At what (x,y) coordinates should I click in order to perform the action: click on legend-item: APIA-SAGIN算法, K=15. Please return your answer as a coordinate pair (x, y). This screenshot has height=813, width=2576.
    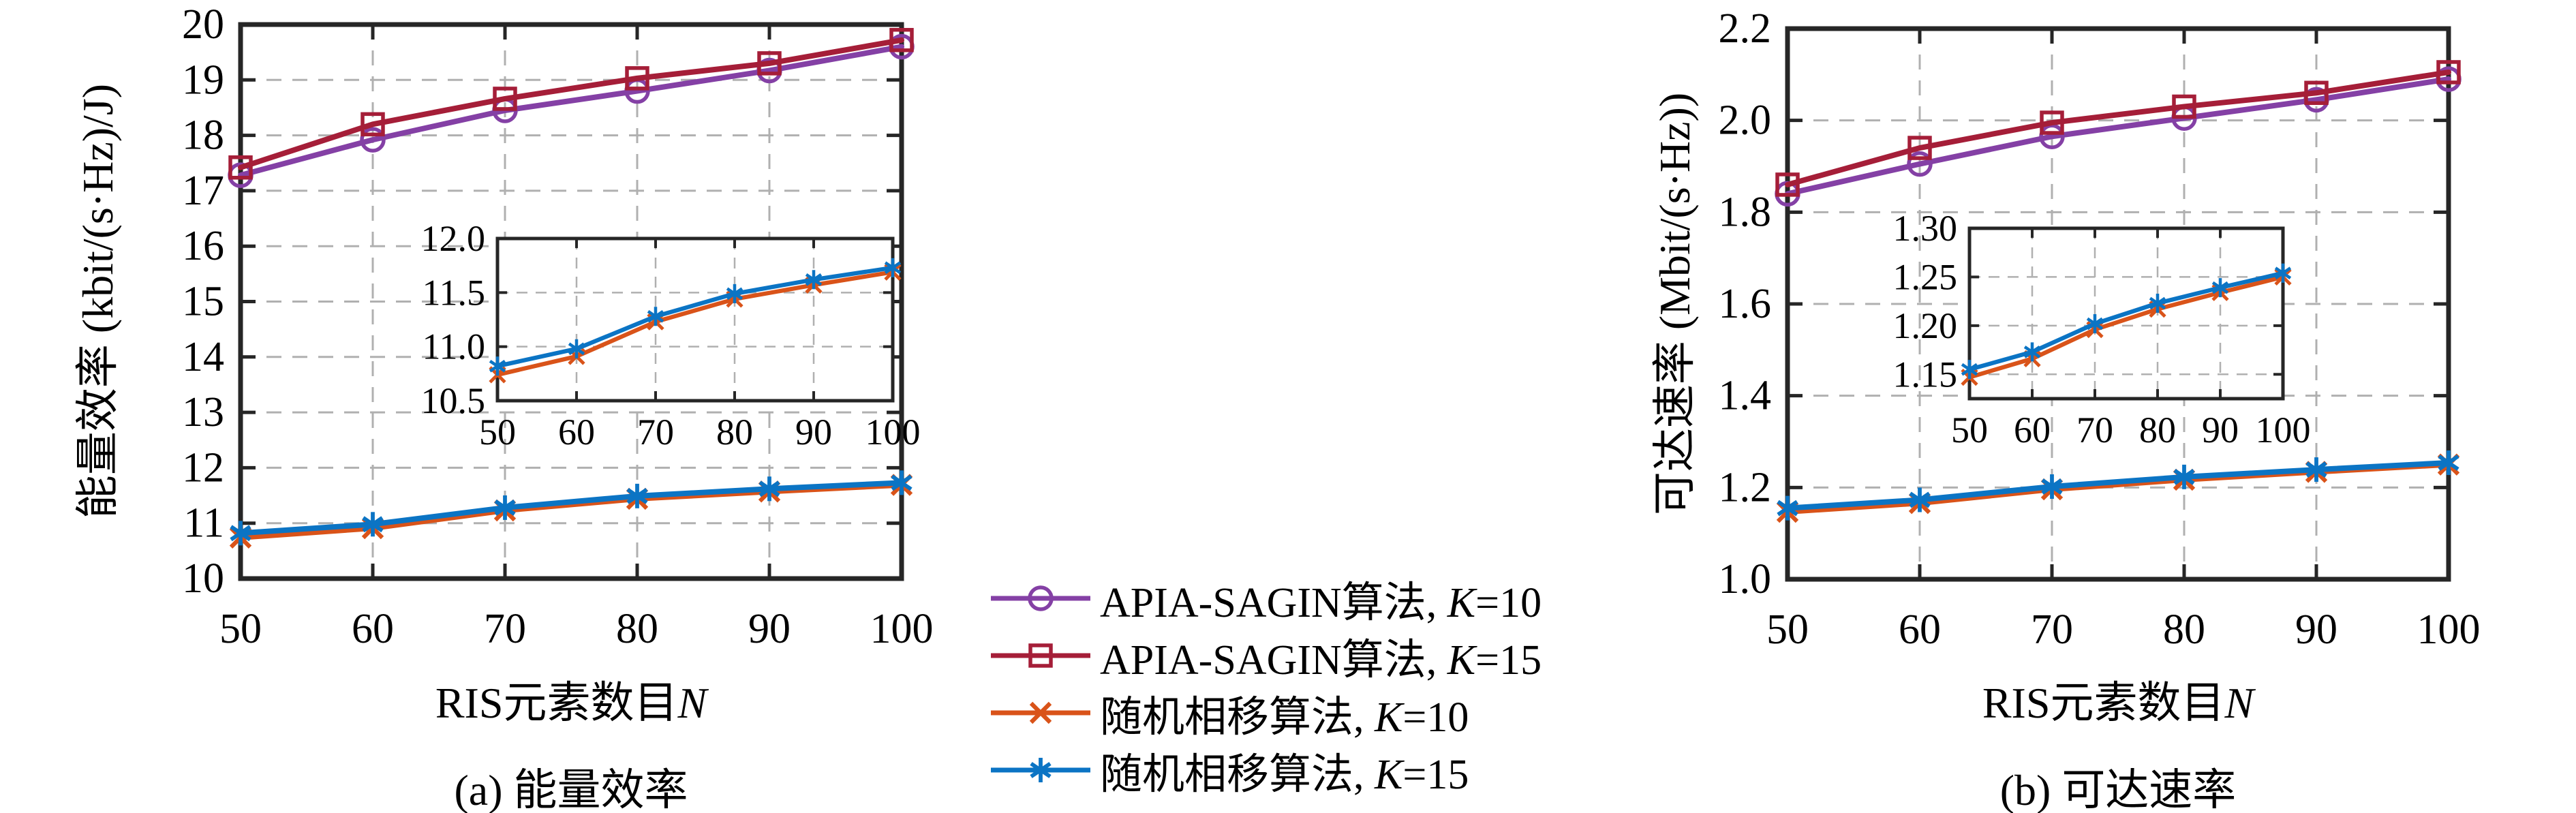
    Looking at the image, I should click on (1266, 656).